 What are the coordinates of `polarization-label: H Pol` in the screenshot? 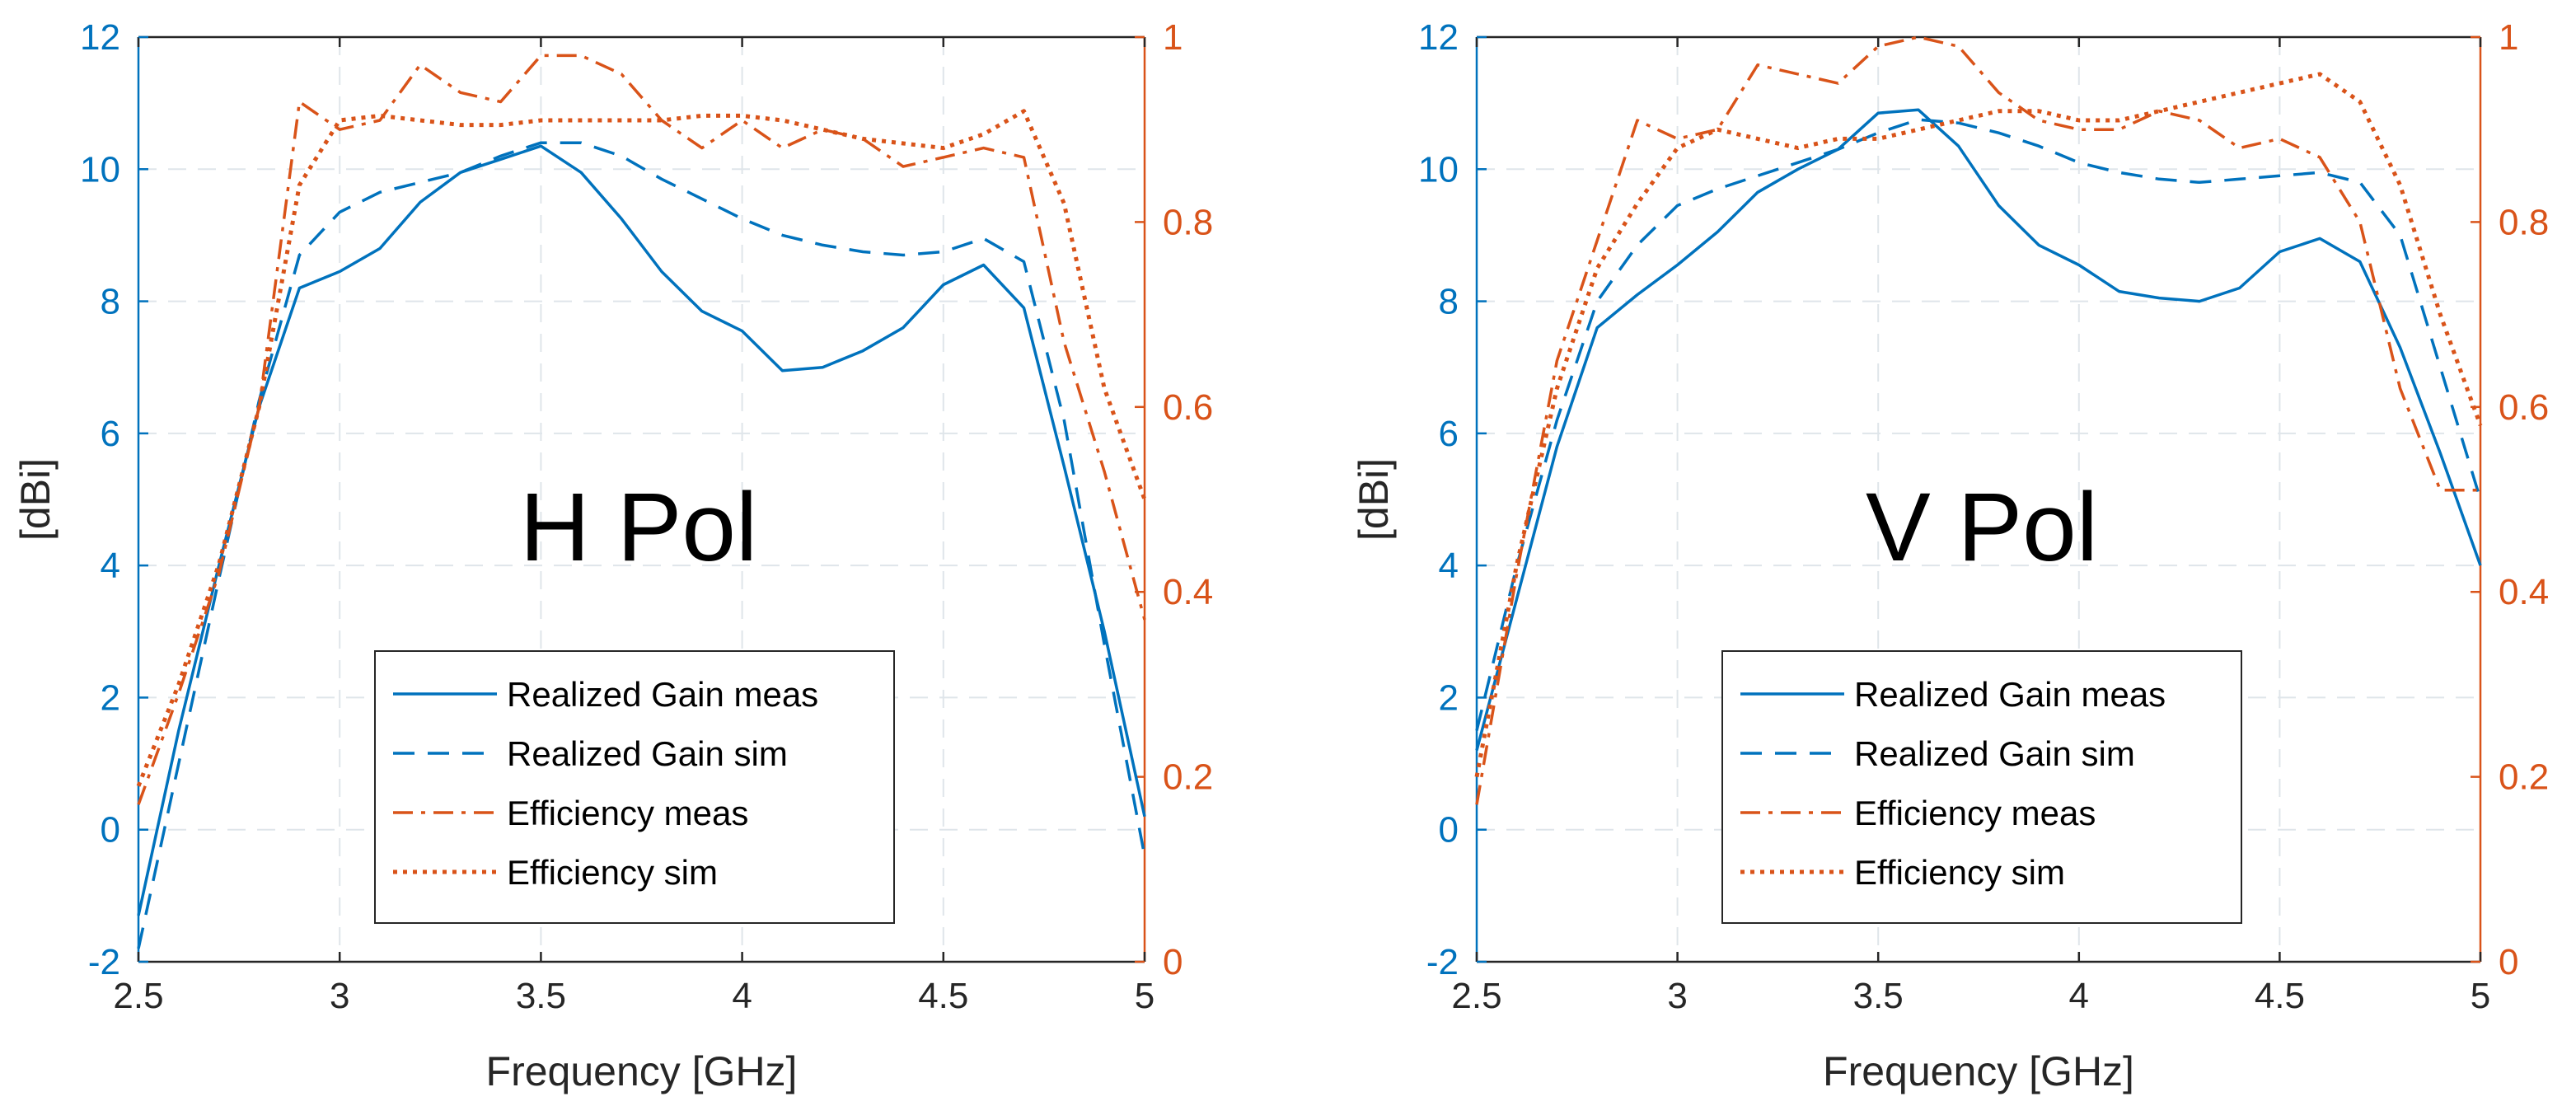 It's located at (639, 527).